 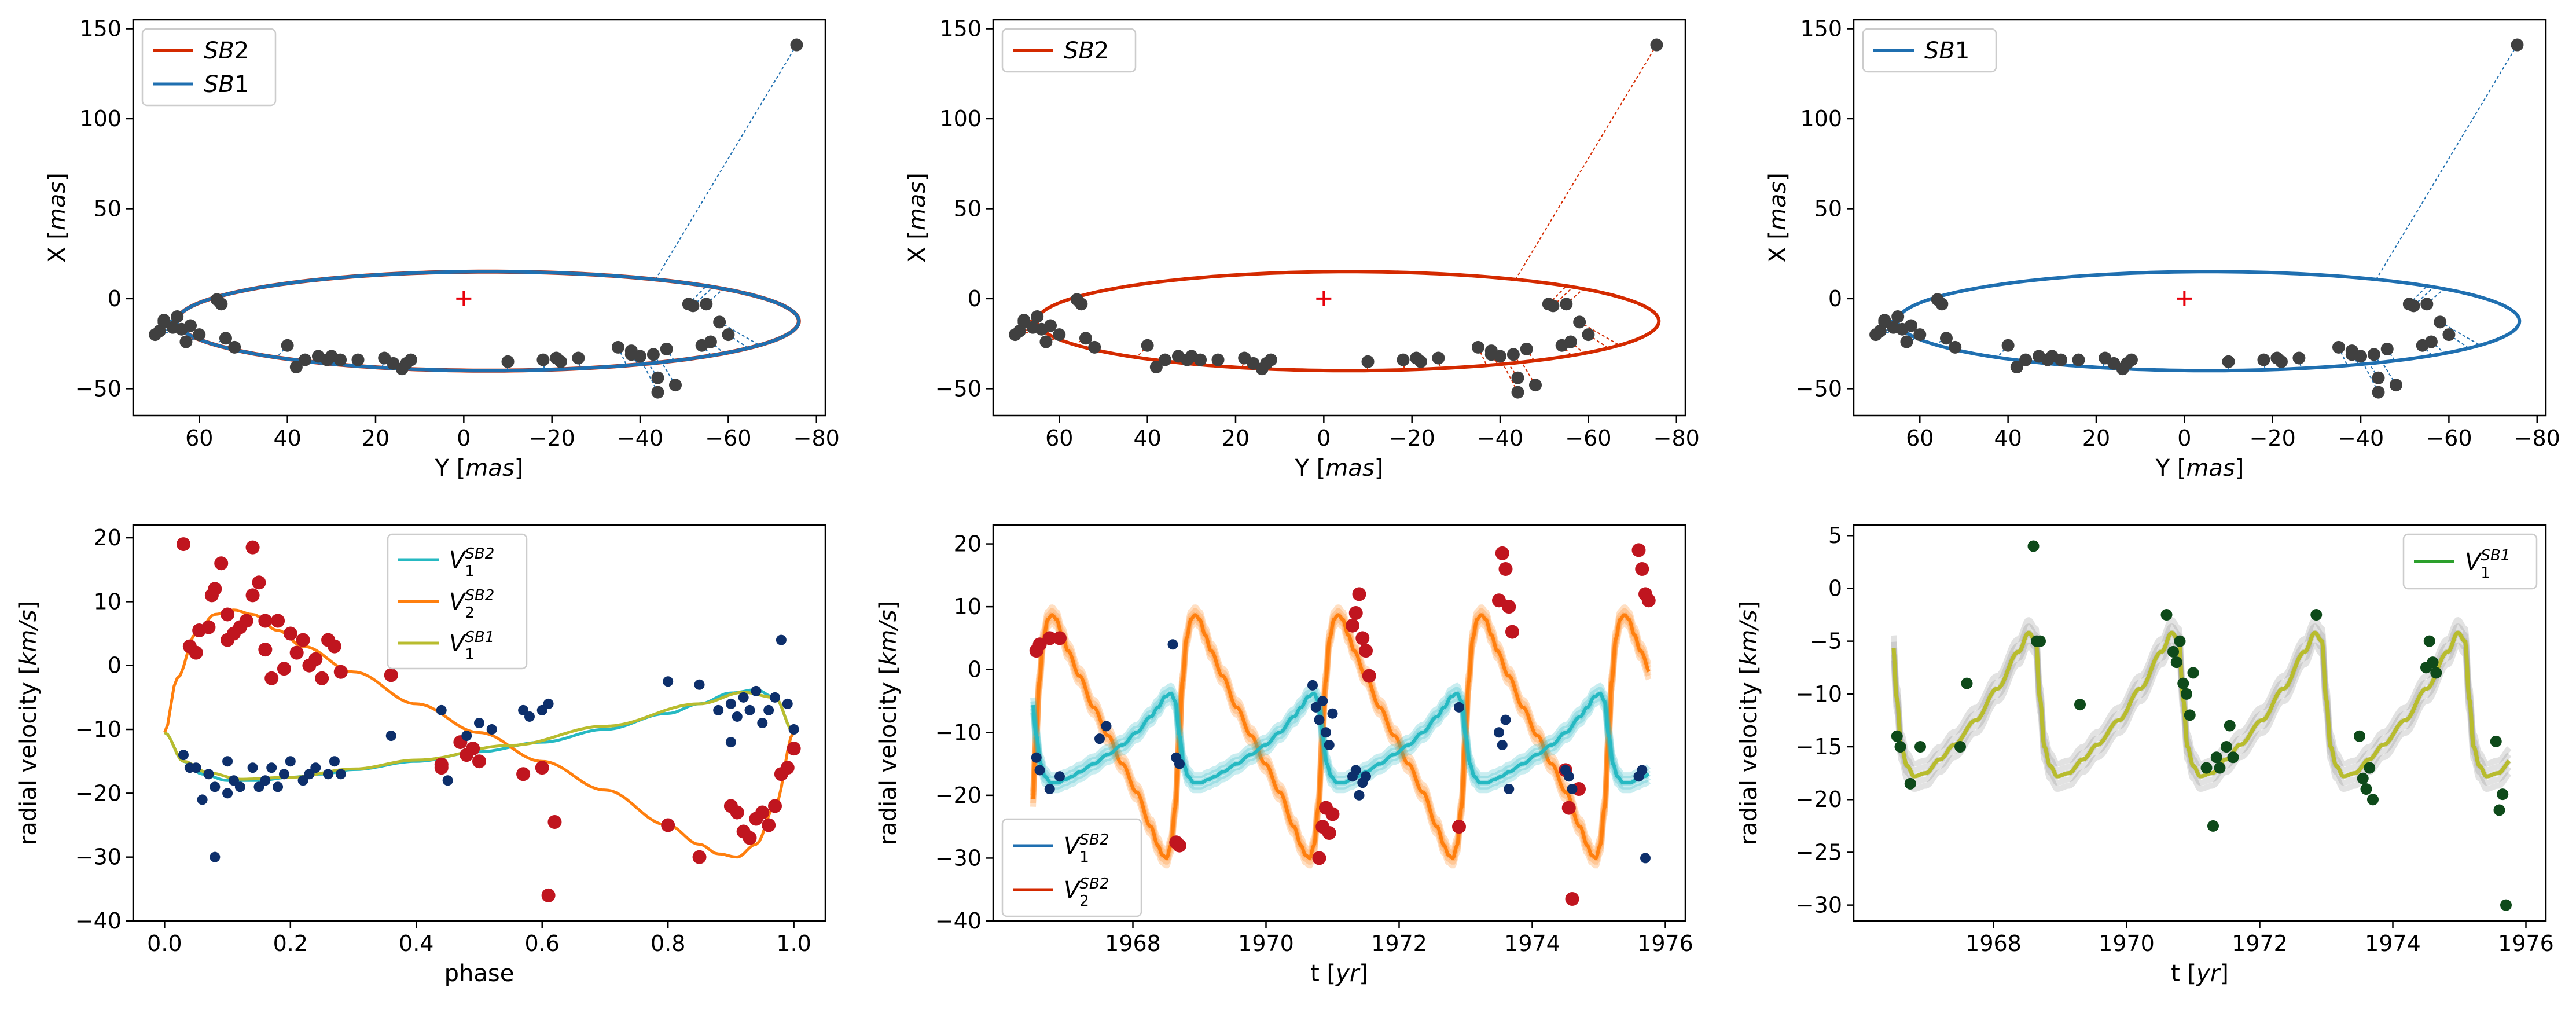 I want to click on legend-sub: 1, so click(x=2485, y=573).